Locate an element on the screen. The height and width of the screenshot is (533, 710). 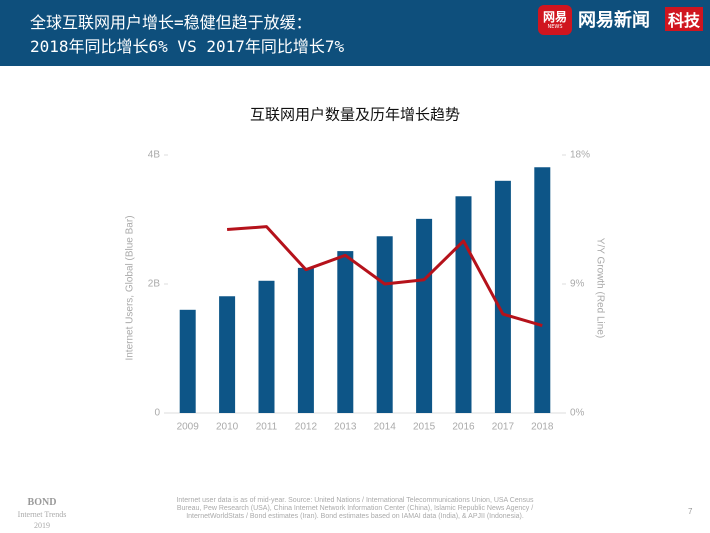
logo-icon-text: 网易 is located at coordinates (554, 17).